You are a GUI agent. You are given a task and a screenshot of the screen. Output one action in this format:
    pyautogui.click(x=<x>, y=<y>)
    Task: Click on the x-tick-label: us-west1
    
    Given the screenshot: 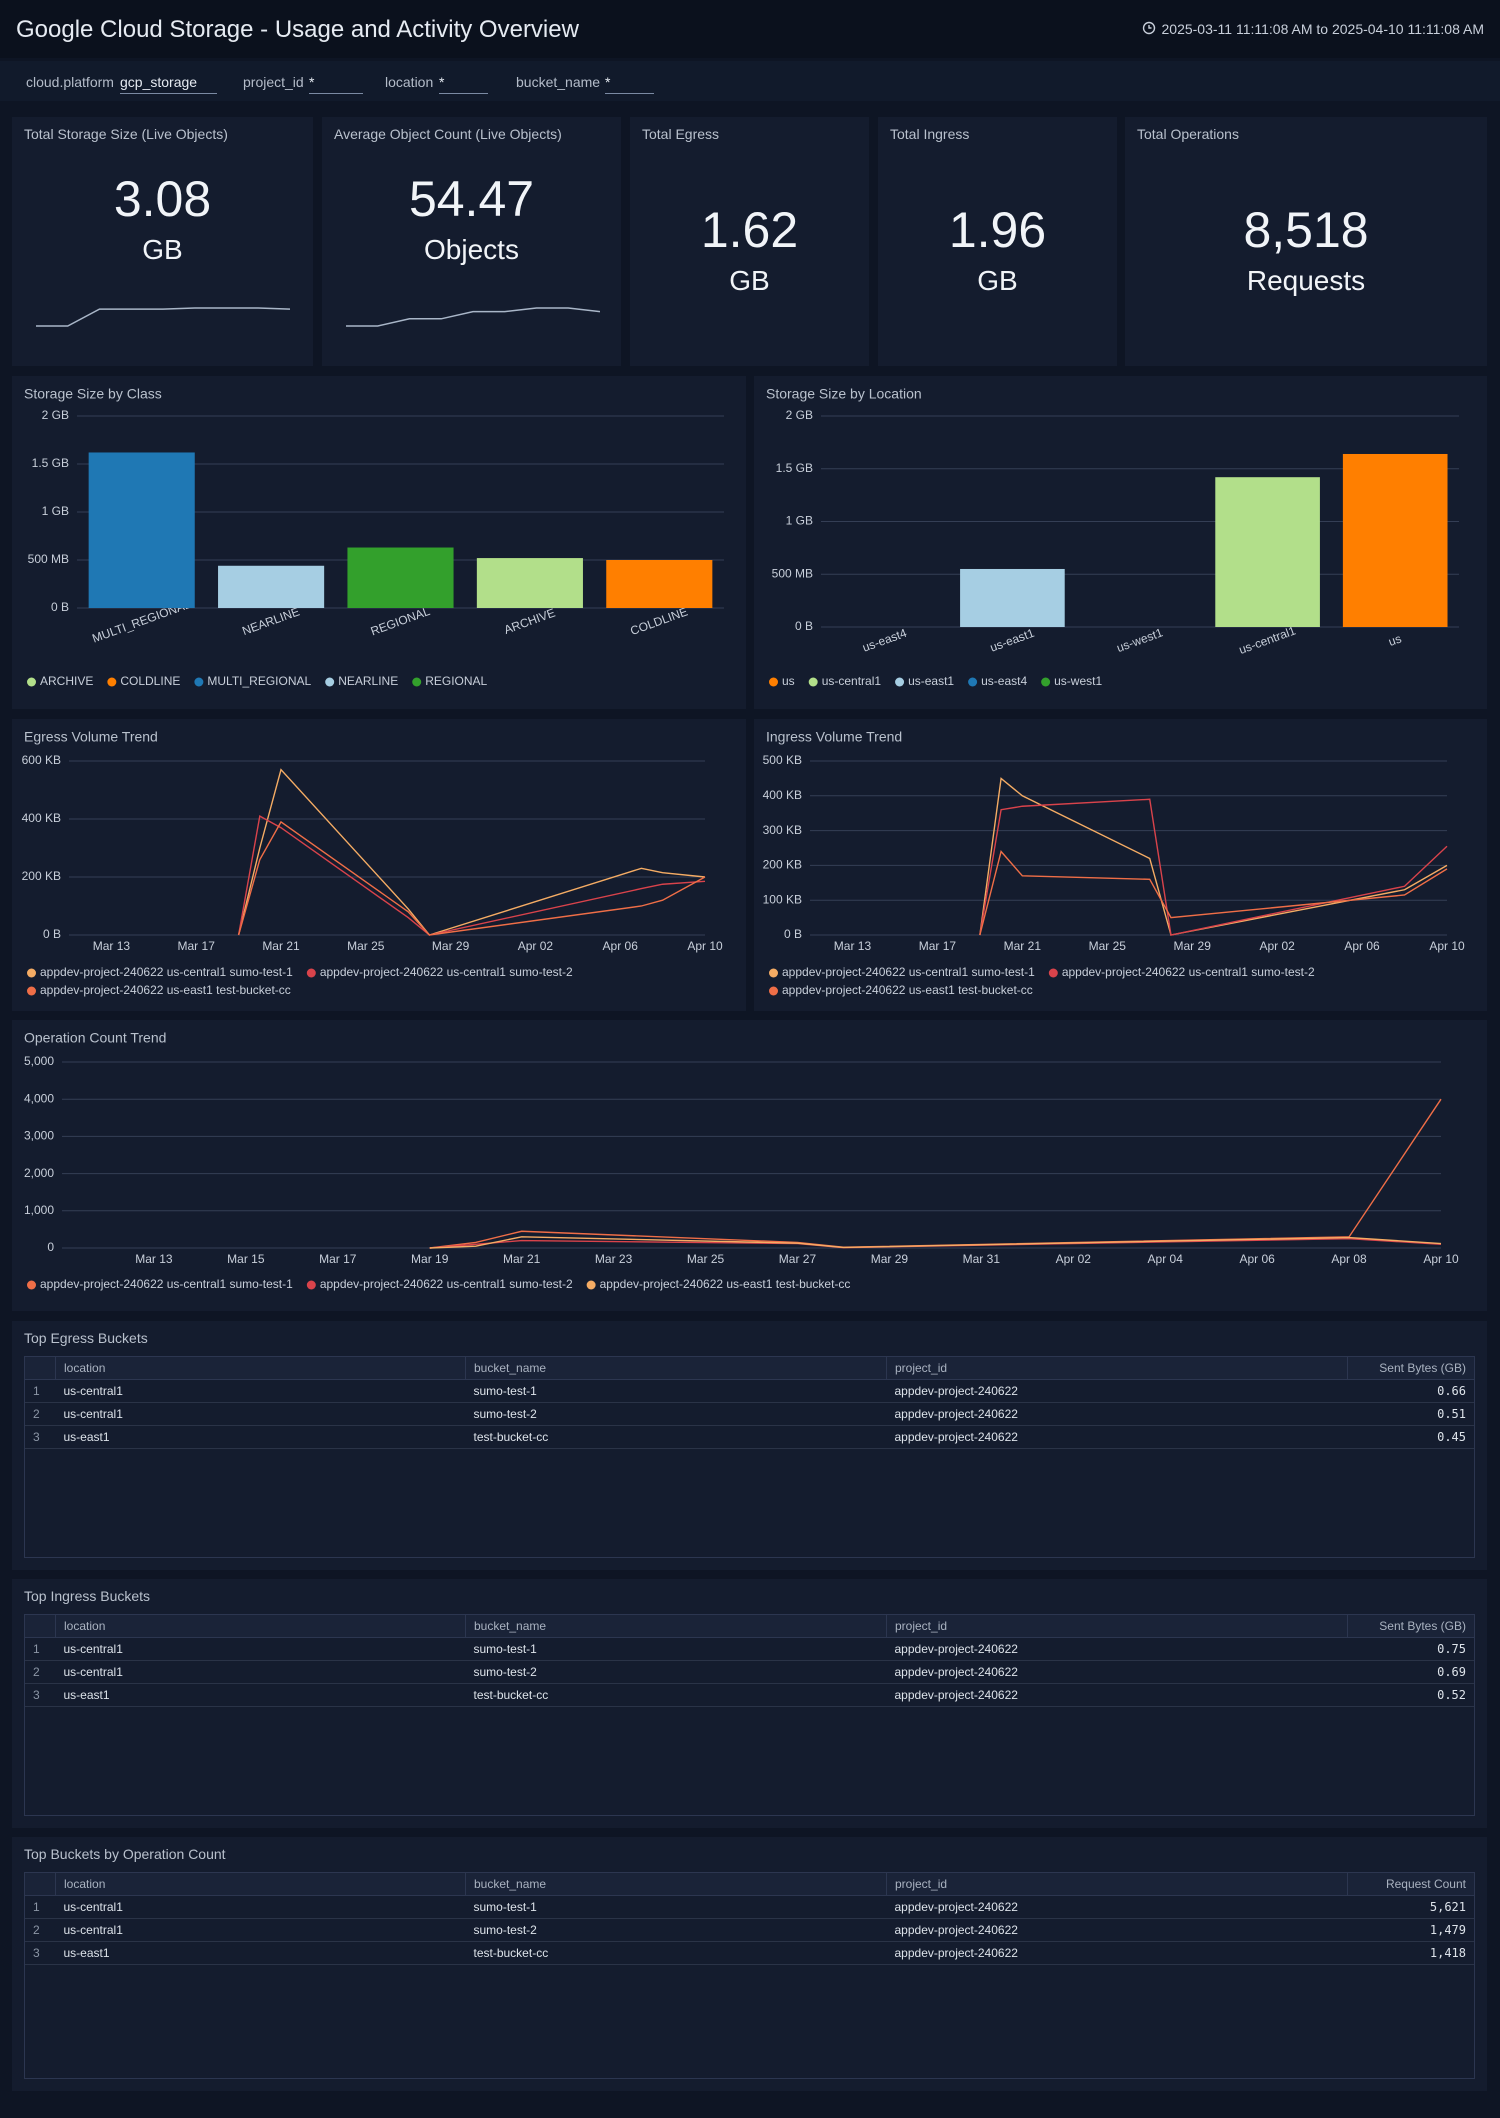 What is the action you would take?
    pyautogui.click(x=1140, y=640)
    